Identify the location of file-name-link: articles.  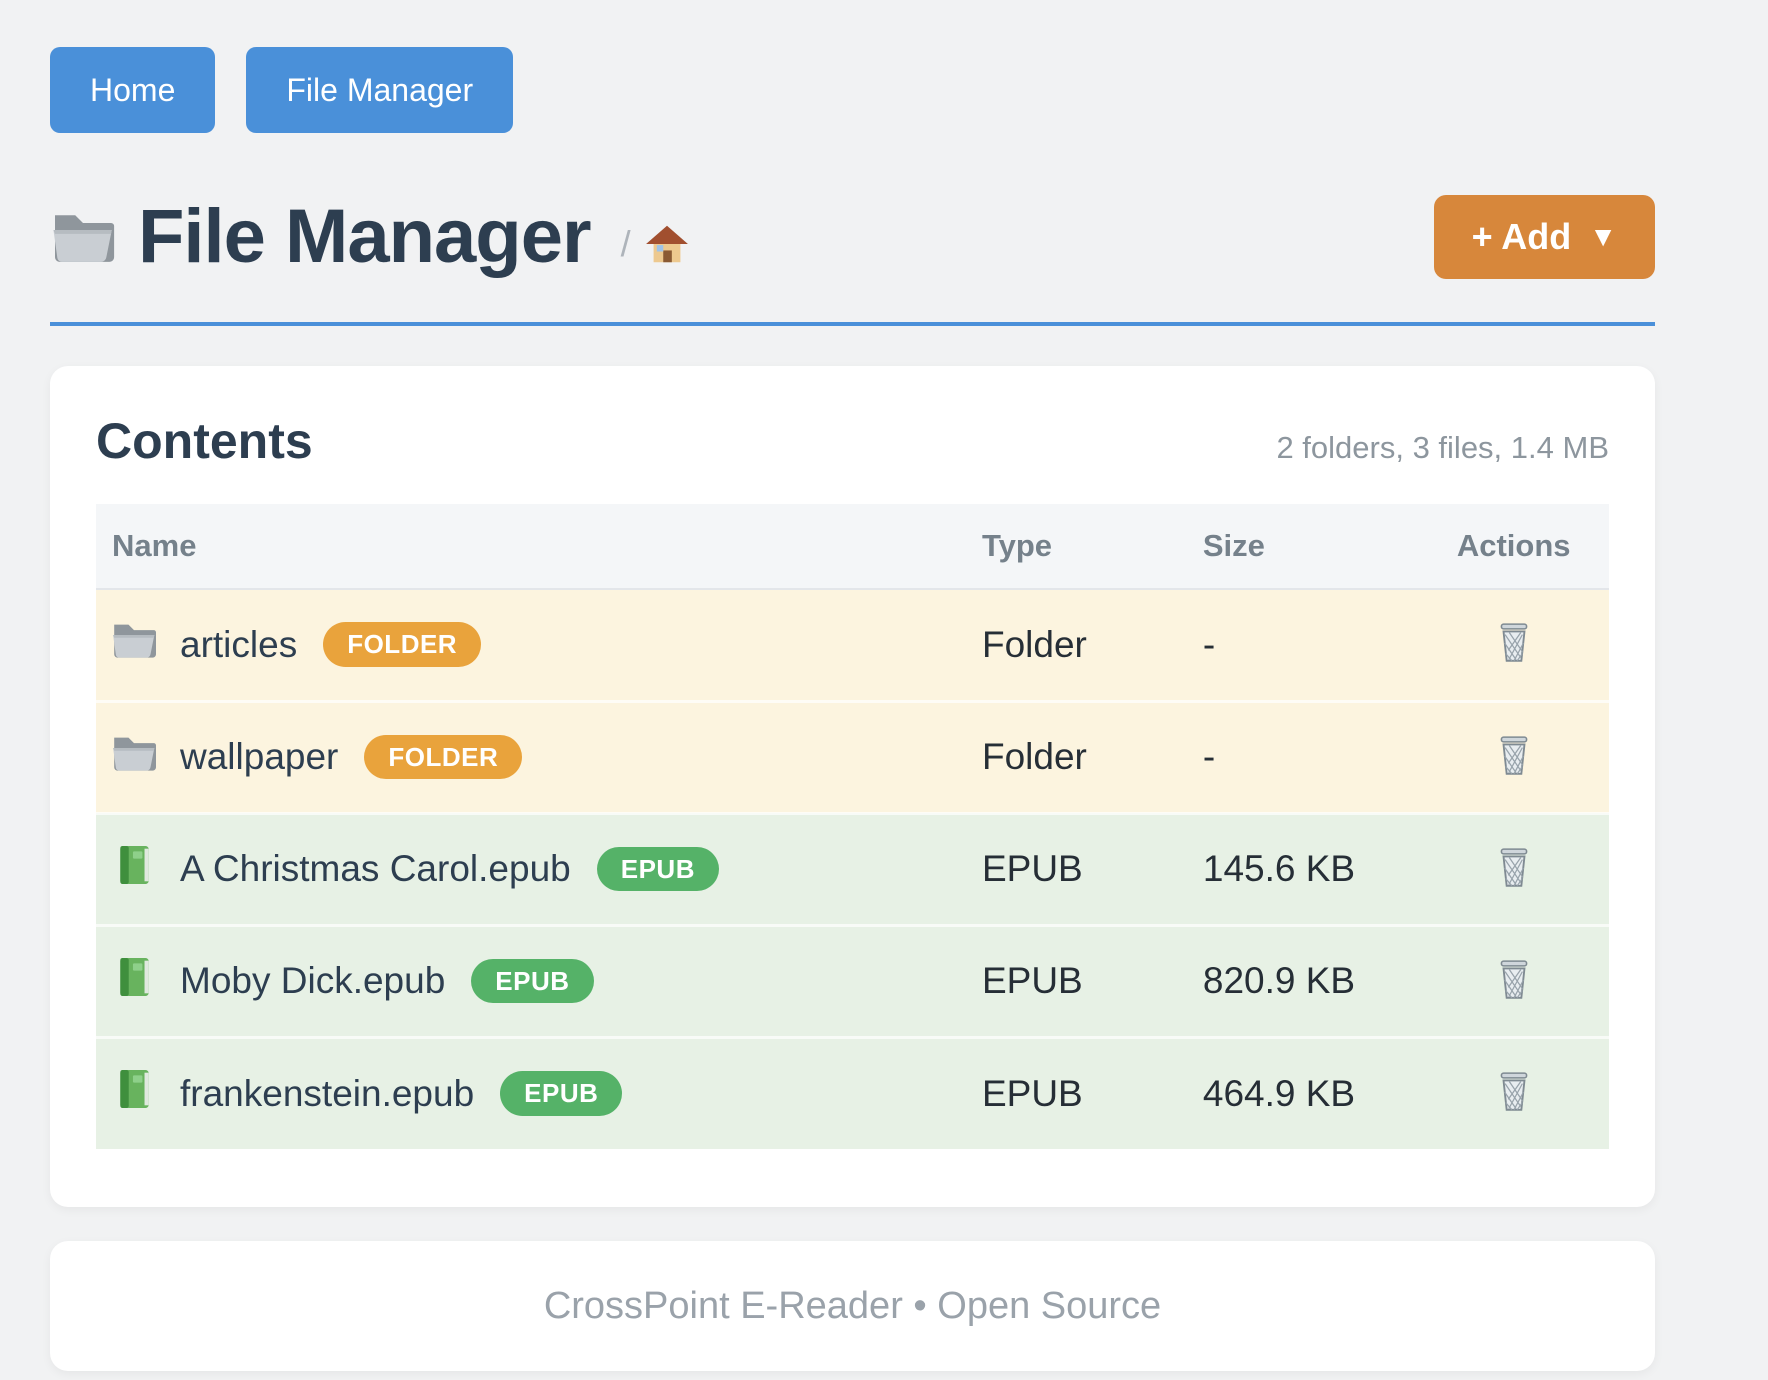
(239, 644).